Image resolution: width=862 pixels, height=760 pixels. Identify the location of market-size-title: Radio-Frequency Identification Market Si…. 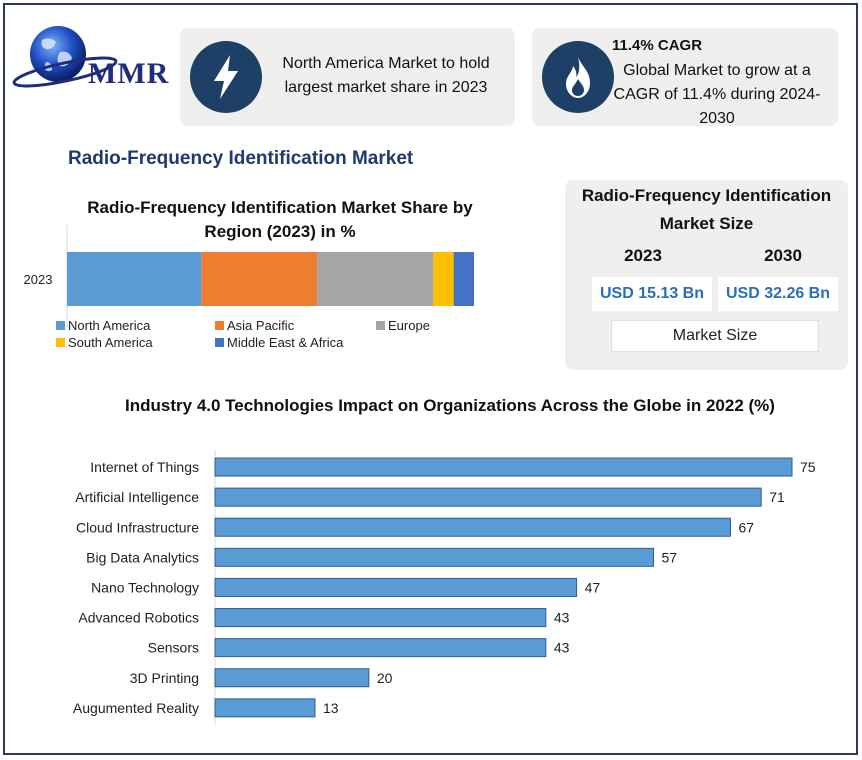
(706, 209).